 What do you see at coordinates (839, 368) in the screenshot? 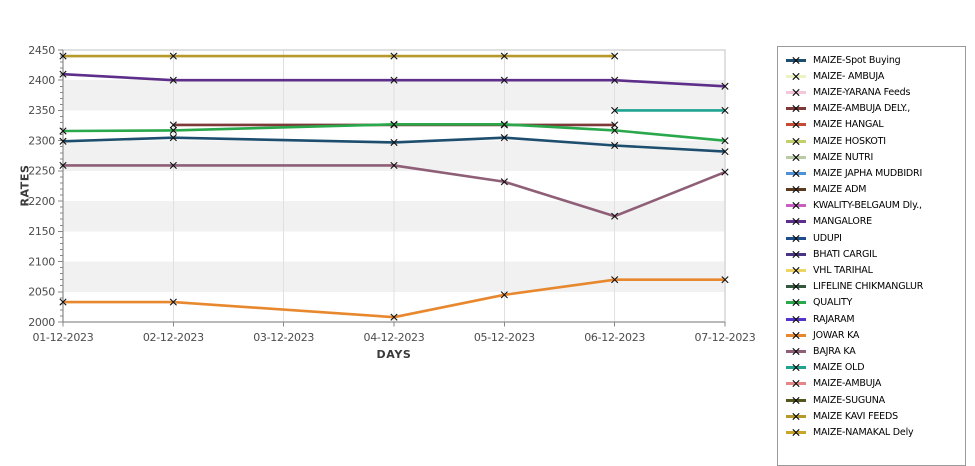
I see `legend-item-label: MAIZE OLD` at bounding box center [839, 368].